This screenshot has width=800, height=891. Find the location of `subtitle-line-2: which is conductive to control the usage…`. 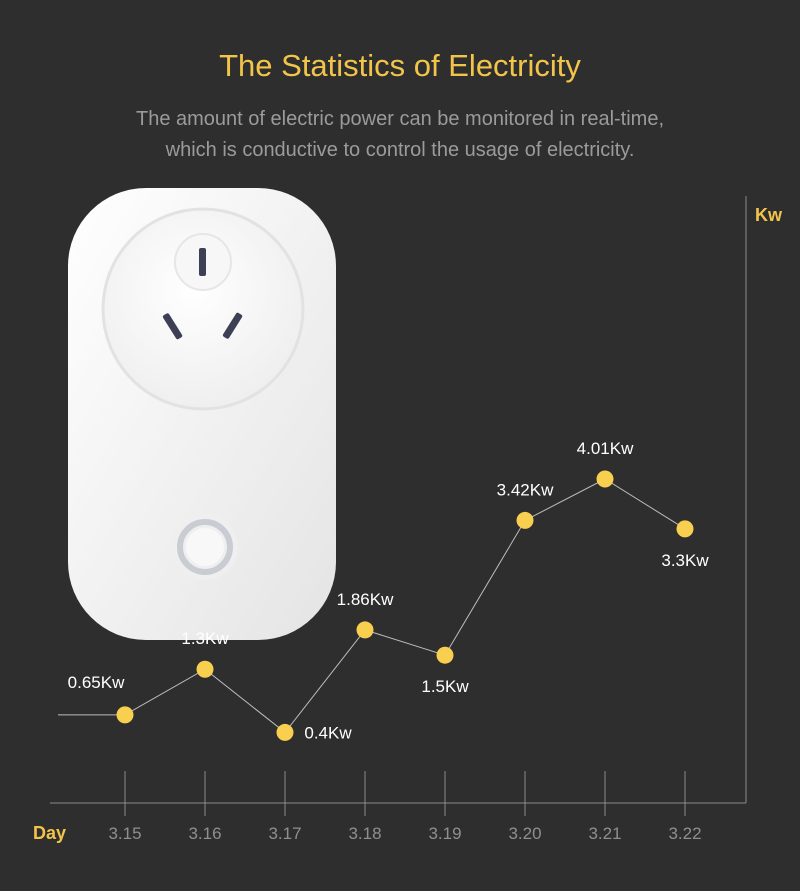

subtitle-line-2: which is conductive to control the usage… is located at coordinates (400, 150).